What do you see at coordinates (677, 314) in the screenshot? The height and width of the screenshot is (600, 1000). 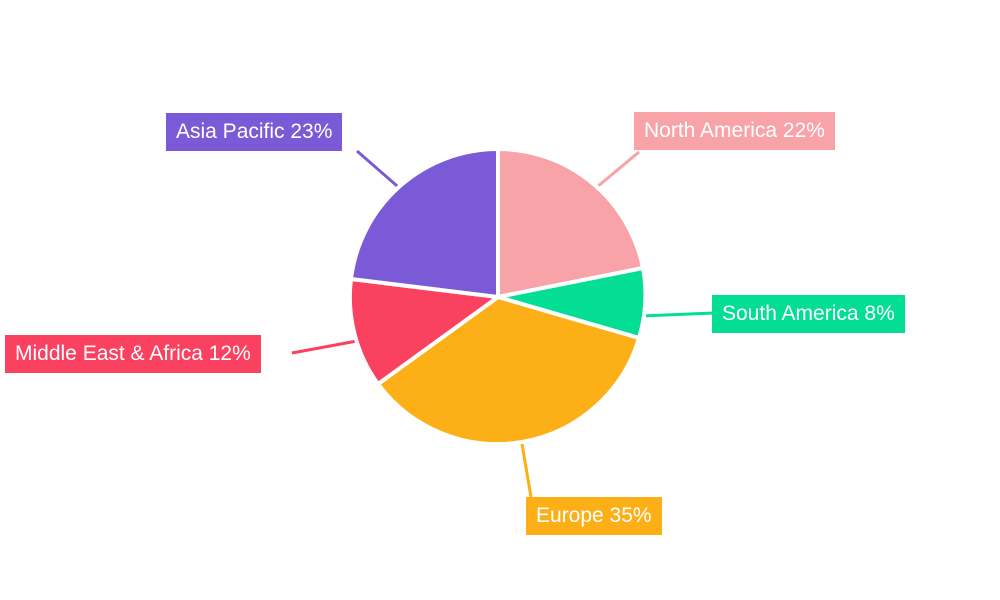 I see `leader-line-south-america` at bounding box center [677, 314].